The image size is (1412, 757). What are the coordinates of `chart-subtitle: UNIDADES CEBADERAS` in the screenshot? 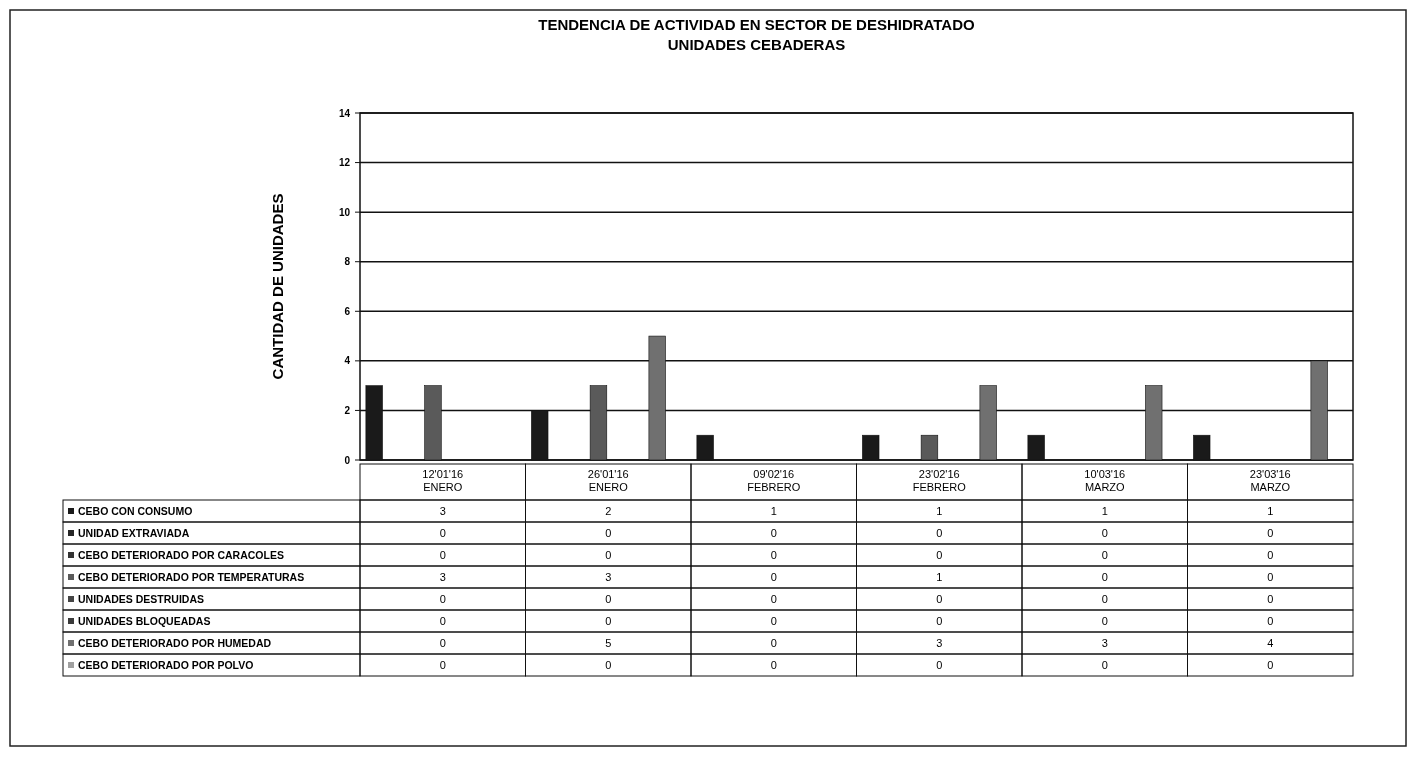 It's located at (756, 44).